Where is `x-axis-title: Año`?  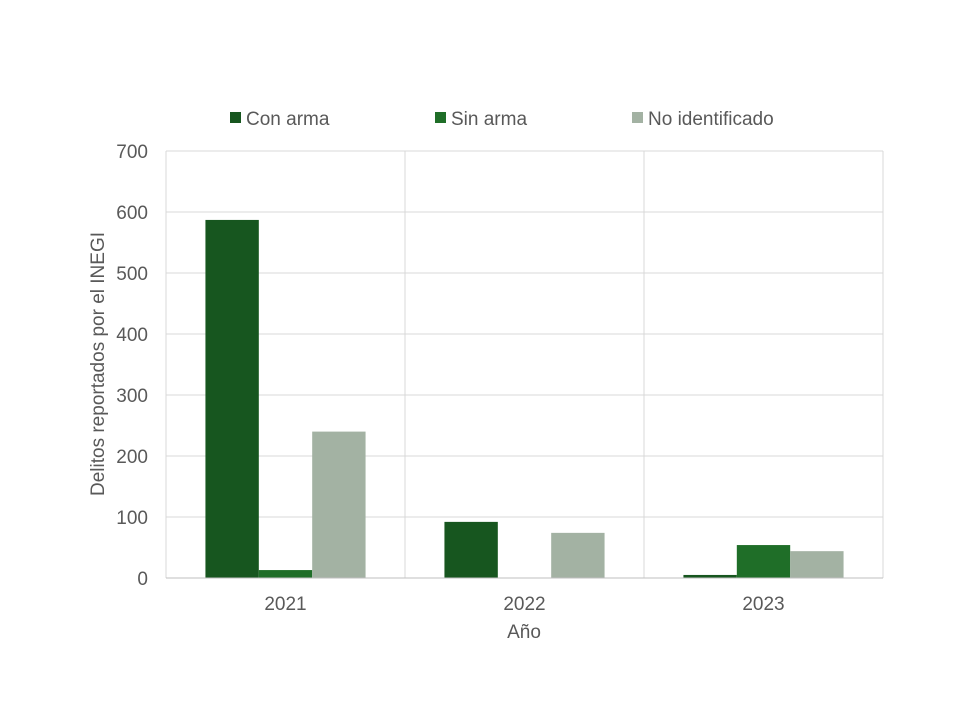
x-axis-title: Año is located at coordinates (524, 632).